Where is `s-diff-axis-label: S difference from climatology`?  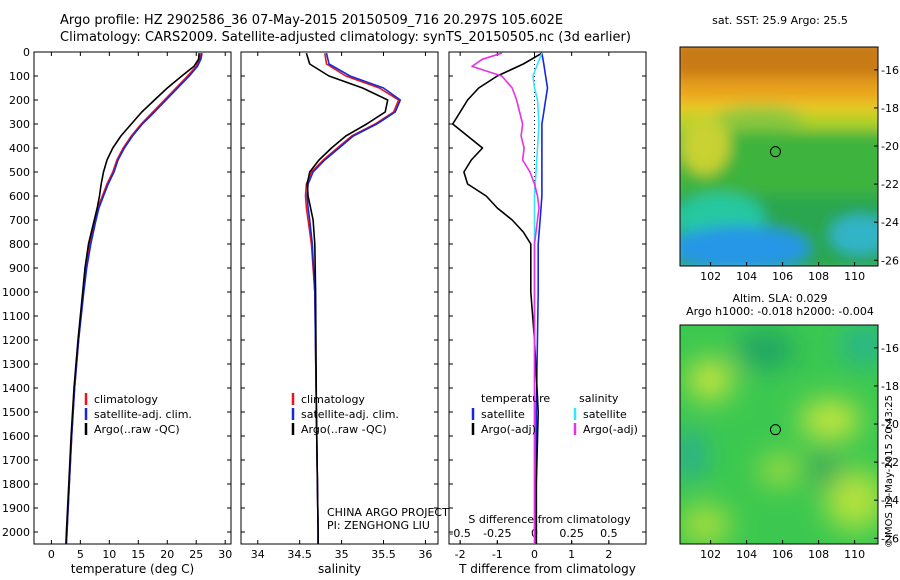 s-diff-axis-label: S difference from climatology is located at coordinates (549, 519).